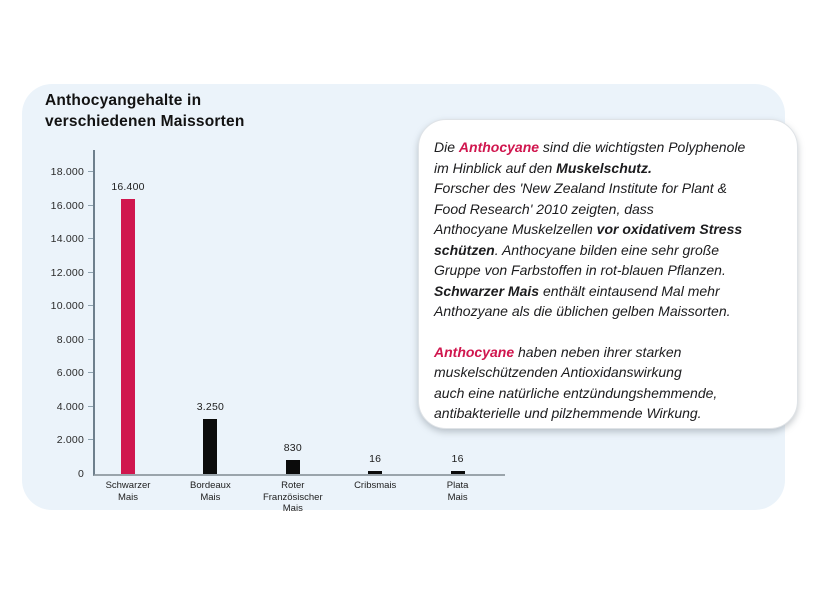 This screenshot has height=600, width=820. I want to click on category-label: Bordeaux Mais, so click(210, 491).